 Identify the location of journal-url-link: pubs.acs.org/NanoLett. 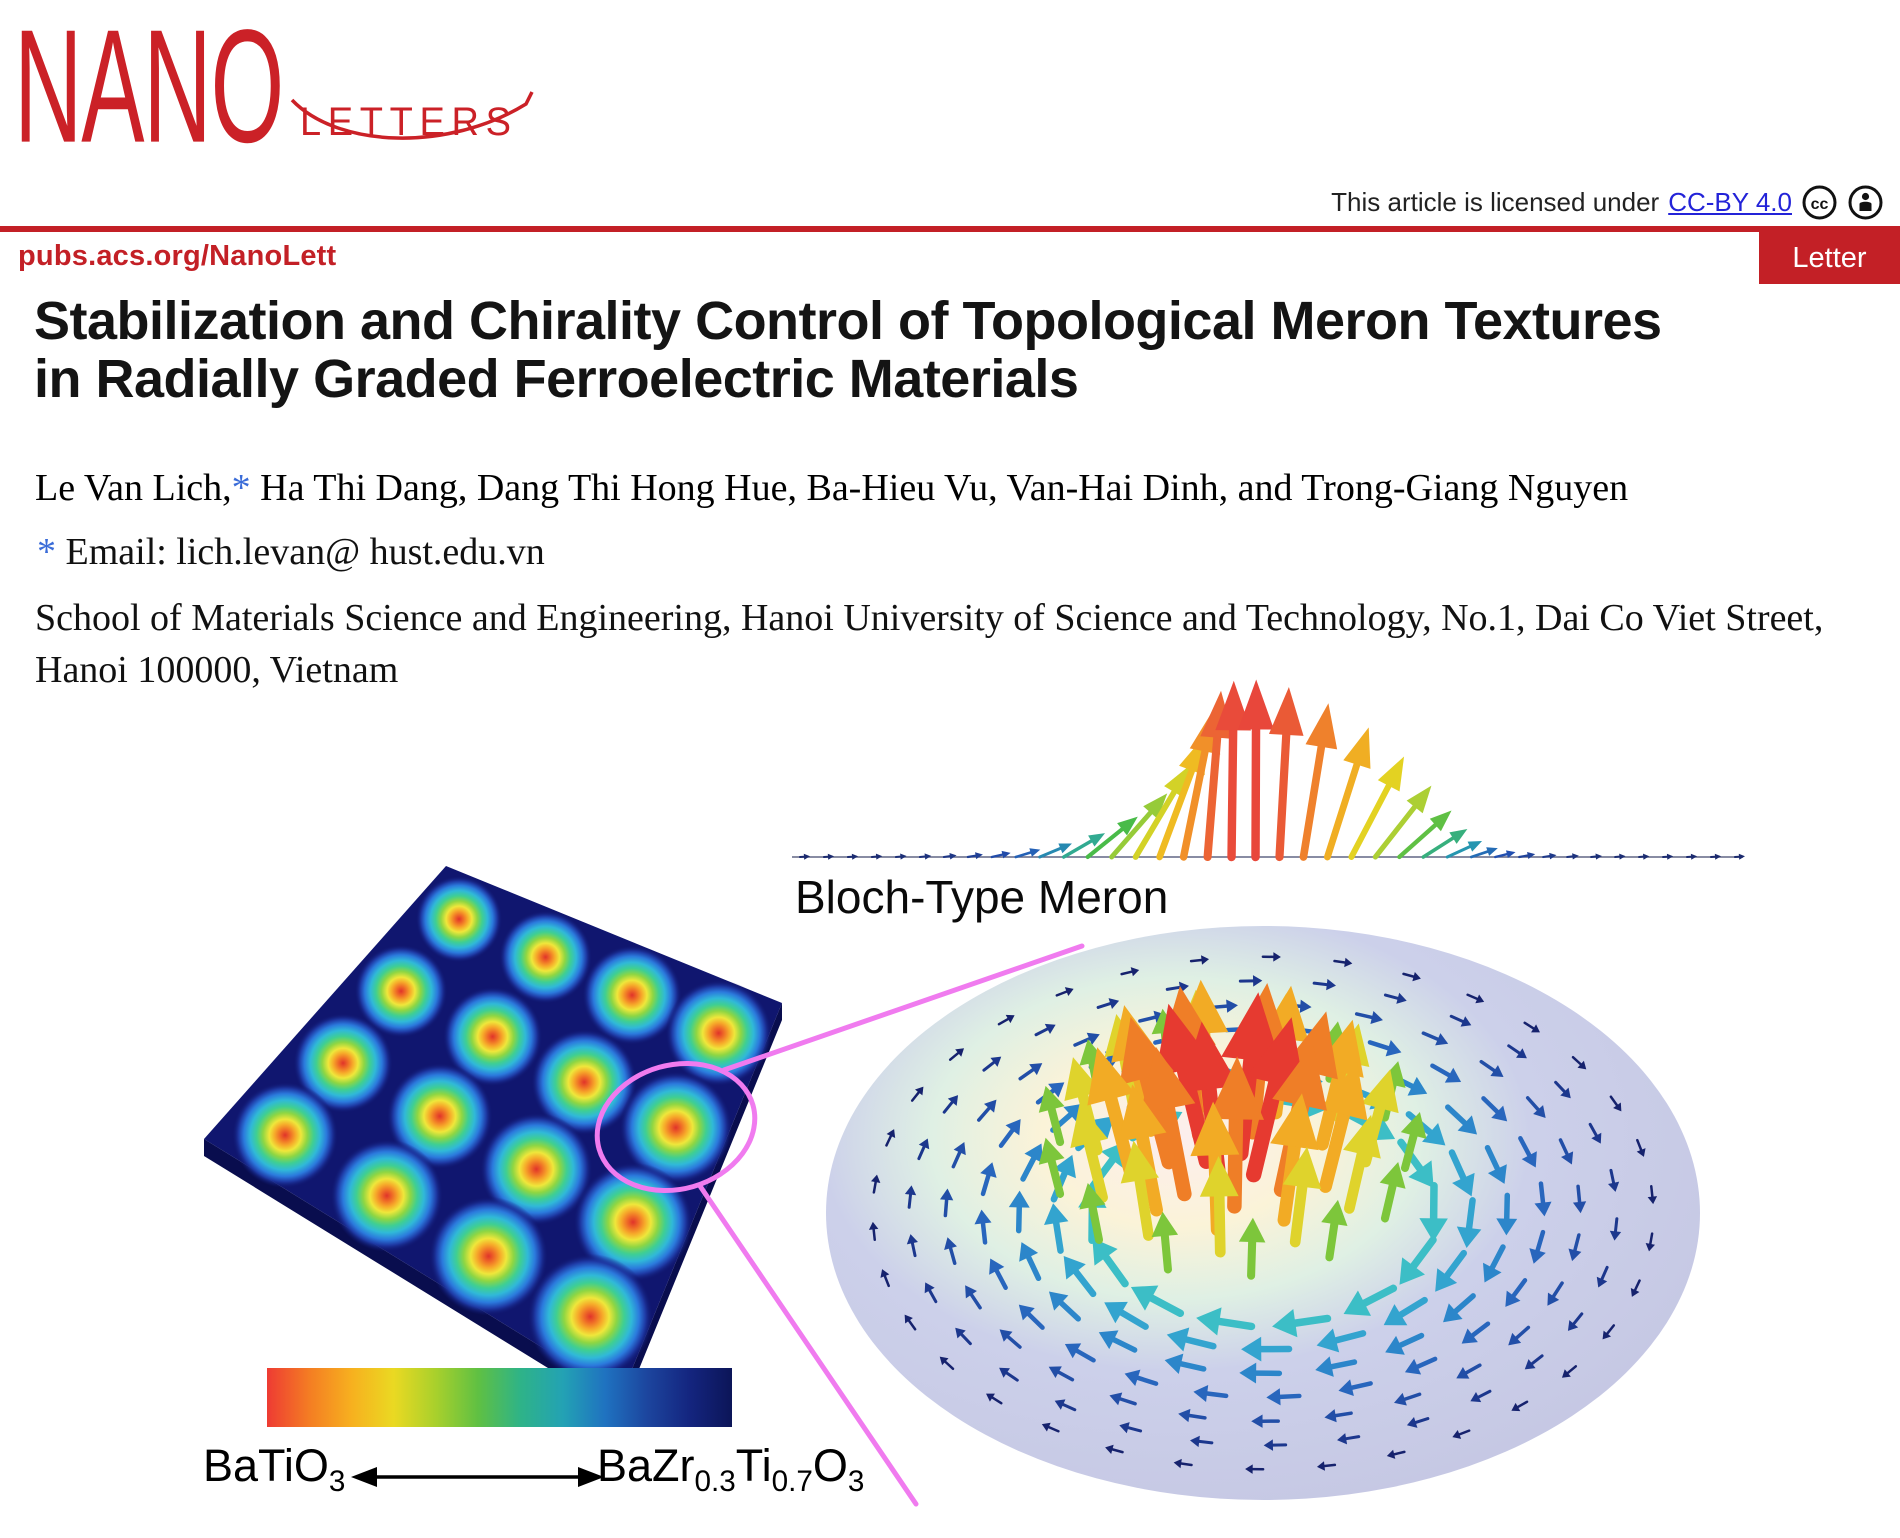
(177, 256).